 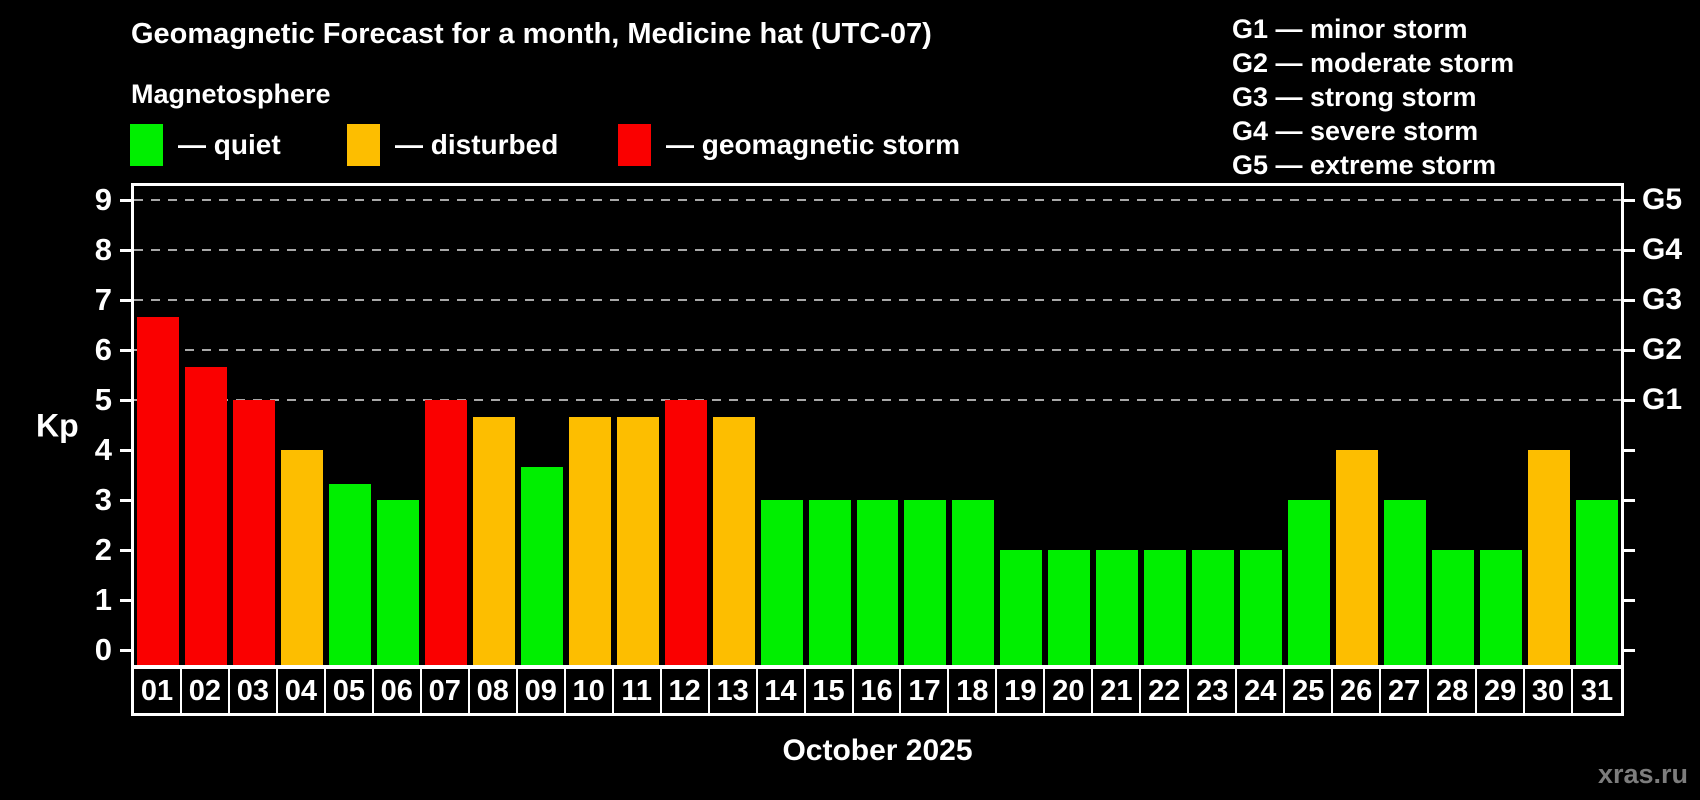 I want to click on day-label-17: 17, so click(x=925, y=691).